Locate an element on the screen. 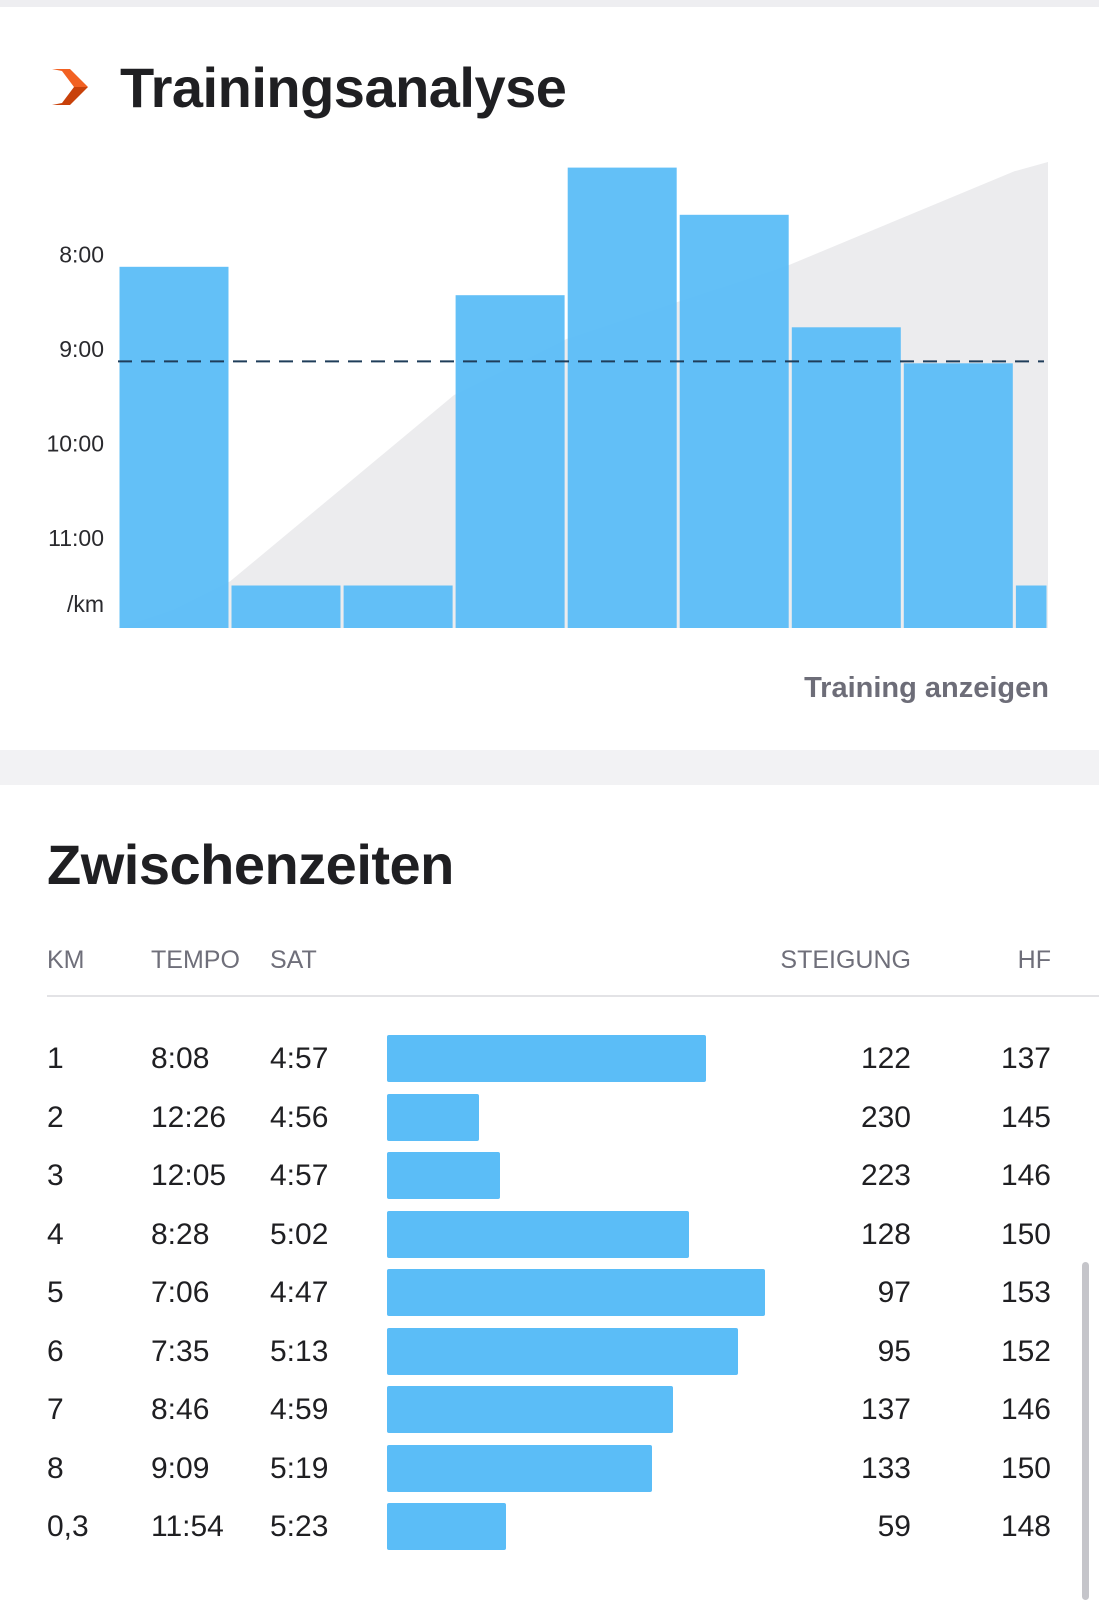 The width and height of the screenshot is (1099, 1600). y-unit-label: /km is located at coordinates (85, 604).